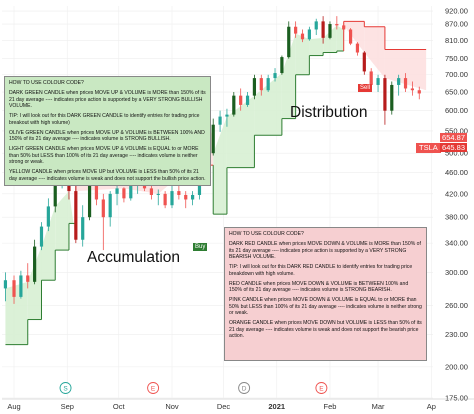 This screenshot has height=414, width=474. What do you see at coordinates (456, 305) in the screenshot?
I see `price-tick-label: 260.00` at bounding box center [456, 305].